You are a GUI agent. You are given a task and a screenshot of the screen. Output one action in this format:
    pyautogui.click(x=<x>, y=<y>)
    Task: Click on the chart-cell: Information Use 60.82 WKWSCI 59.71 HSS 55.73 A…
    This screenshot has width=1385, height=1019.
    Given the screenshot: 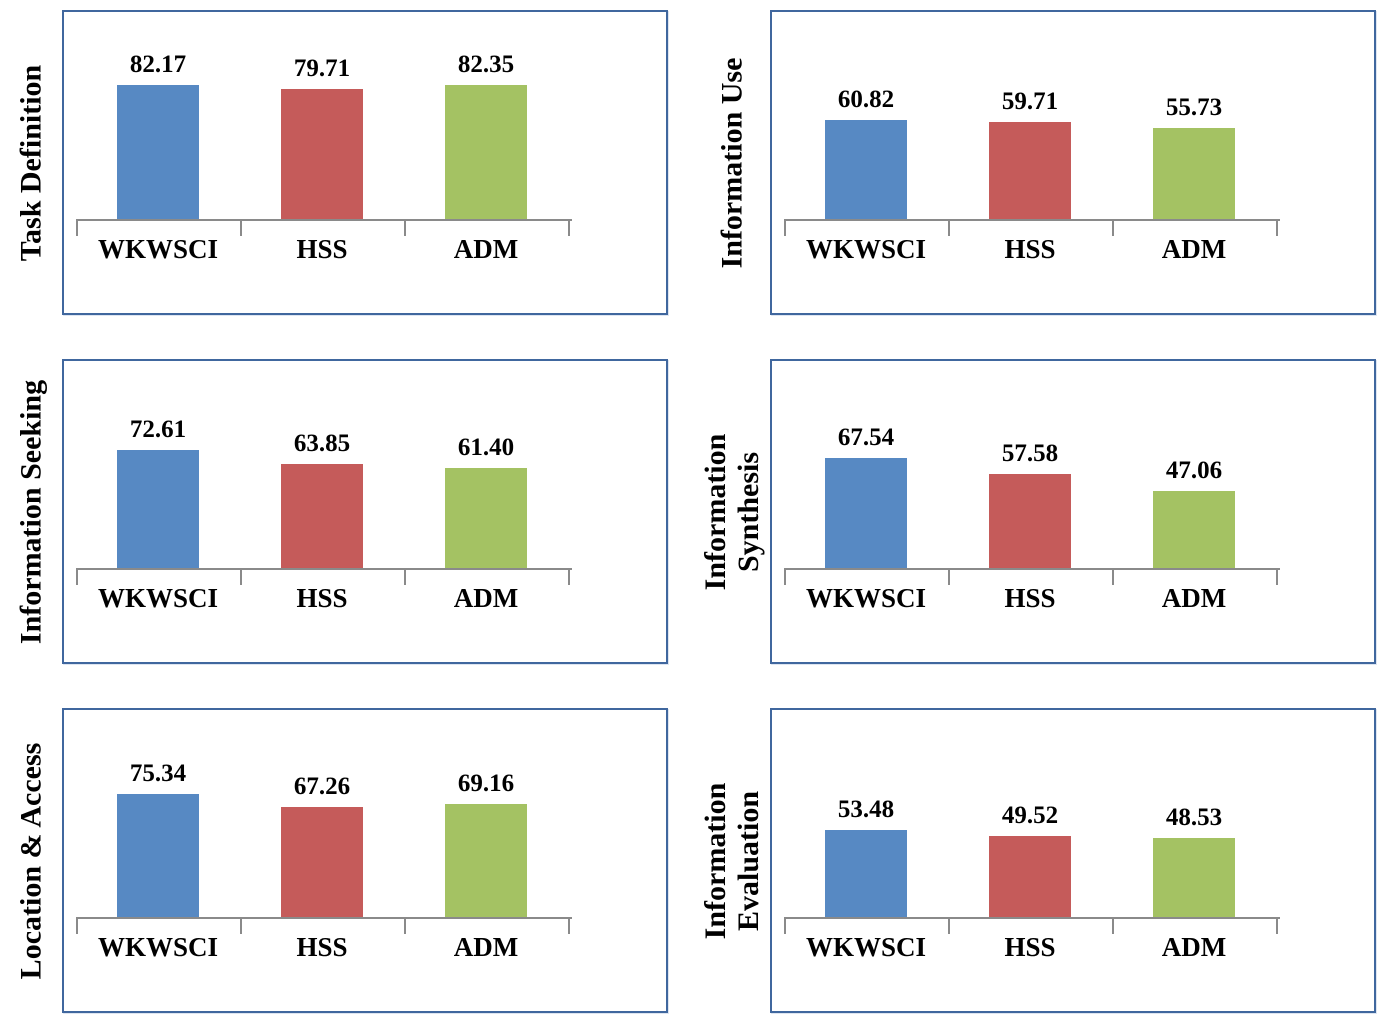 What is the action you would take?
    pyautogui.click(x=1039, y=162)
    